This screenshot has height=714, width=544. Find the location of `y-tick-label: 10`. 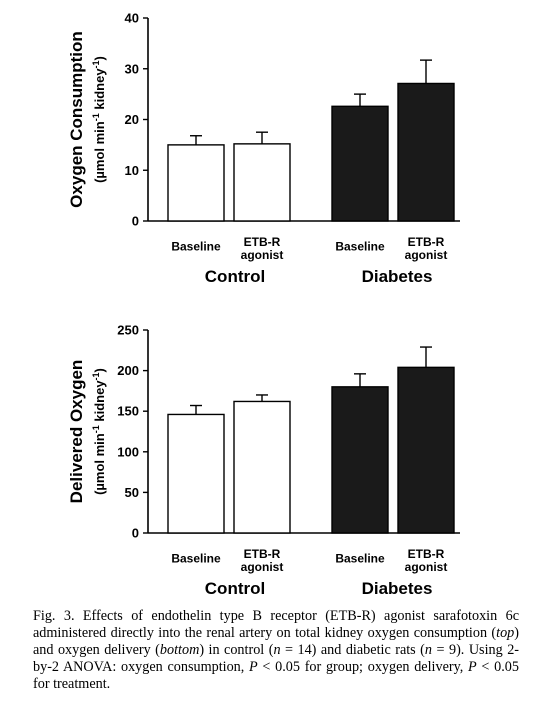

y-tick-label: 10 is located at coordinates (132, 170).